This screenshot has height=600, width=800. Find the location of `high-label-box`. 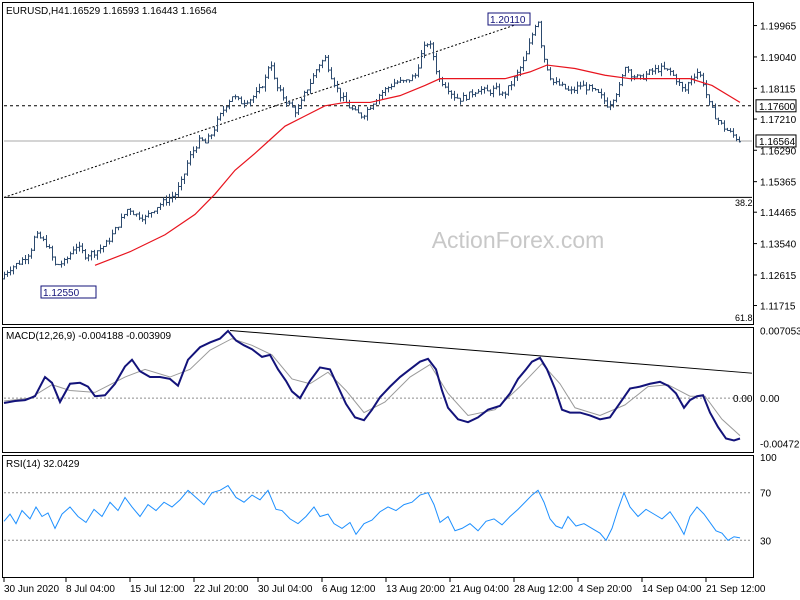

high-label-box is located at coordinates (509, 19).